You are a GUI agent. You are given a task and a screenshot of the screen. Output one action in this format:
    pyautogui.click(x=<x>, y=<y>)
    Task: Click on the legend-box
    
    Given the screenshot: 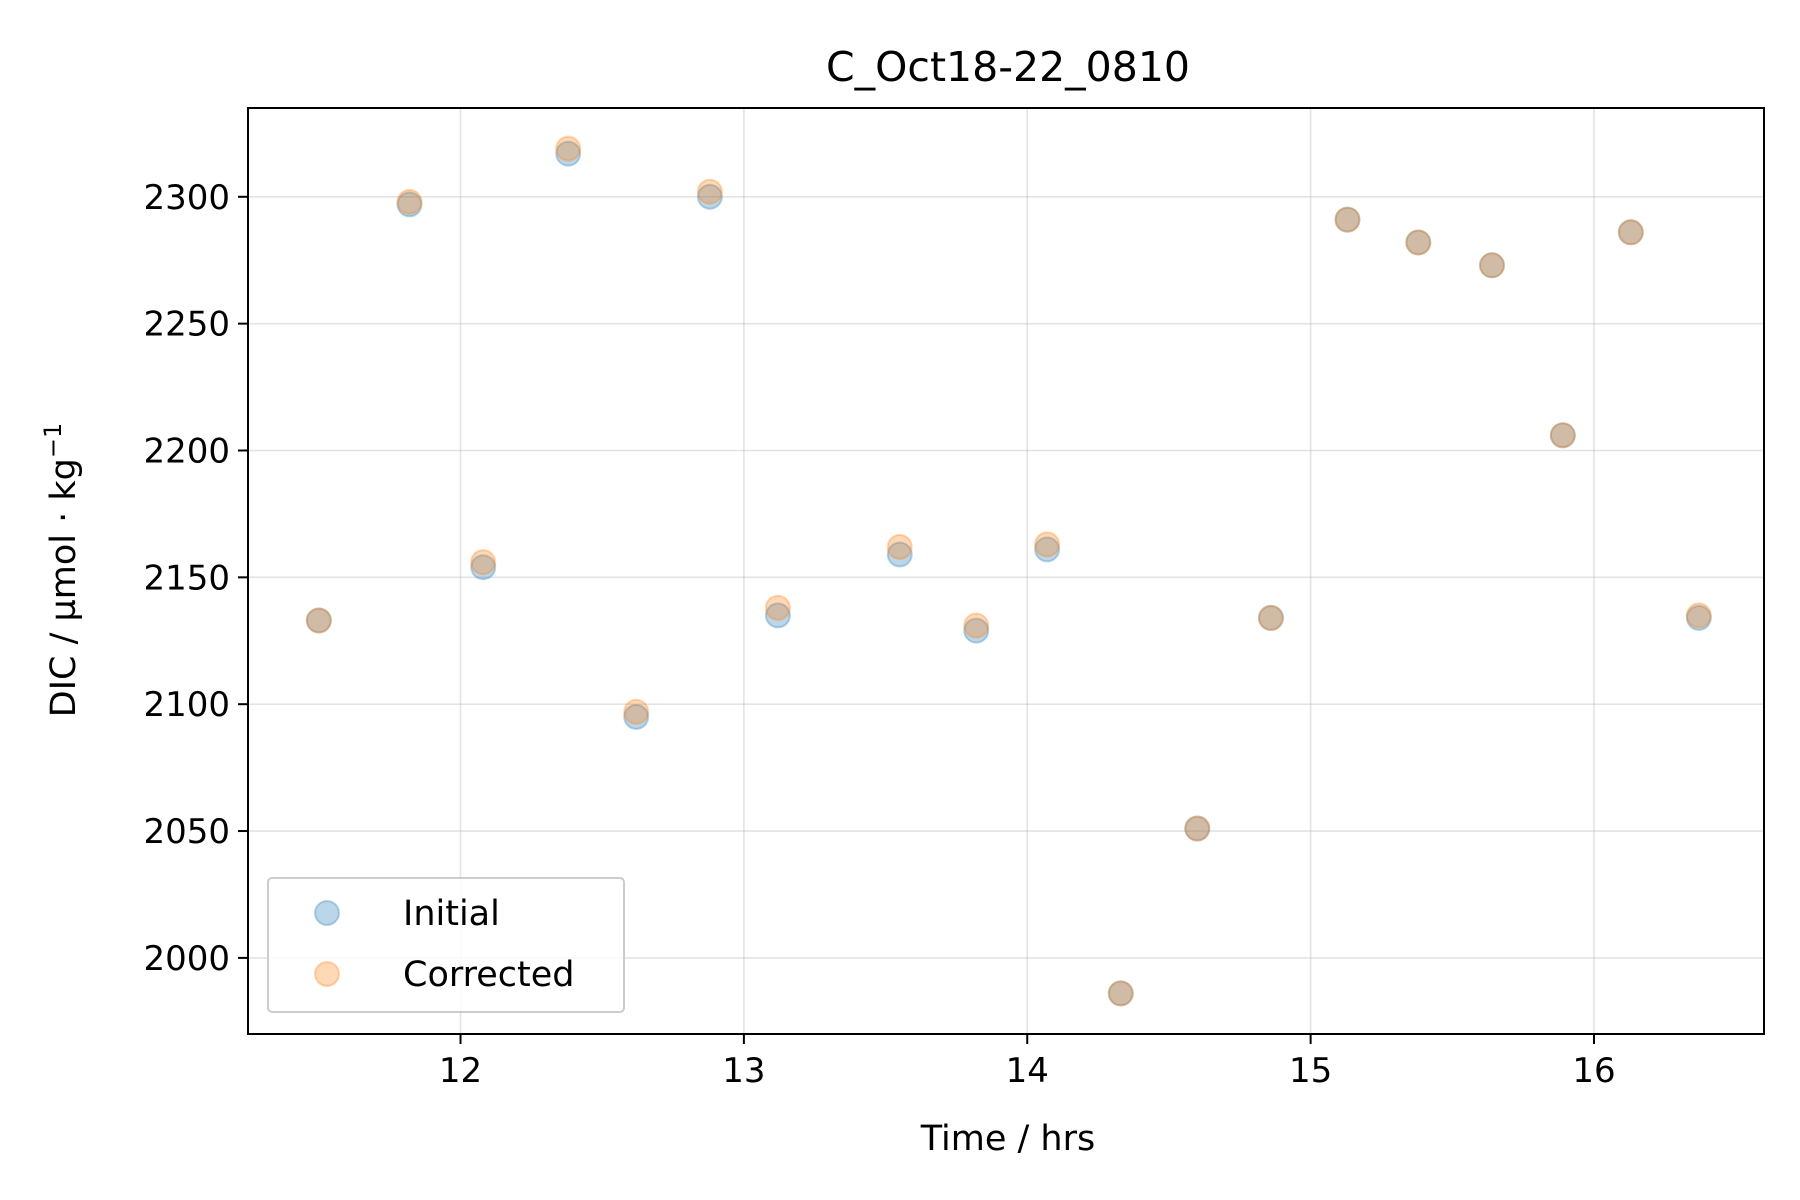 What is the action you would take?
    pyautogui.click(x=446, y=945)
    